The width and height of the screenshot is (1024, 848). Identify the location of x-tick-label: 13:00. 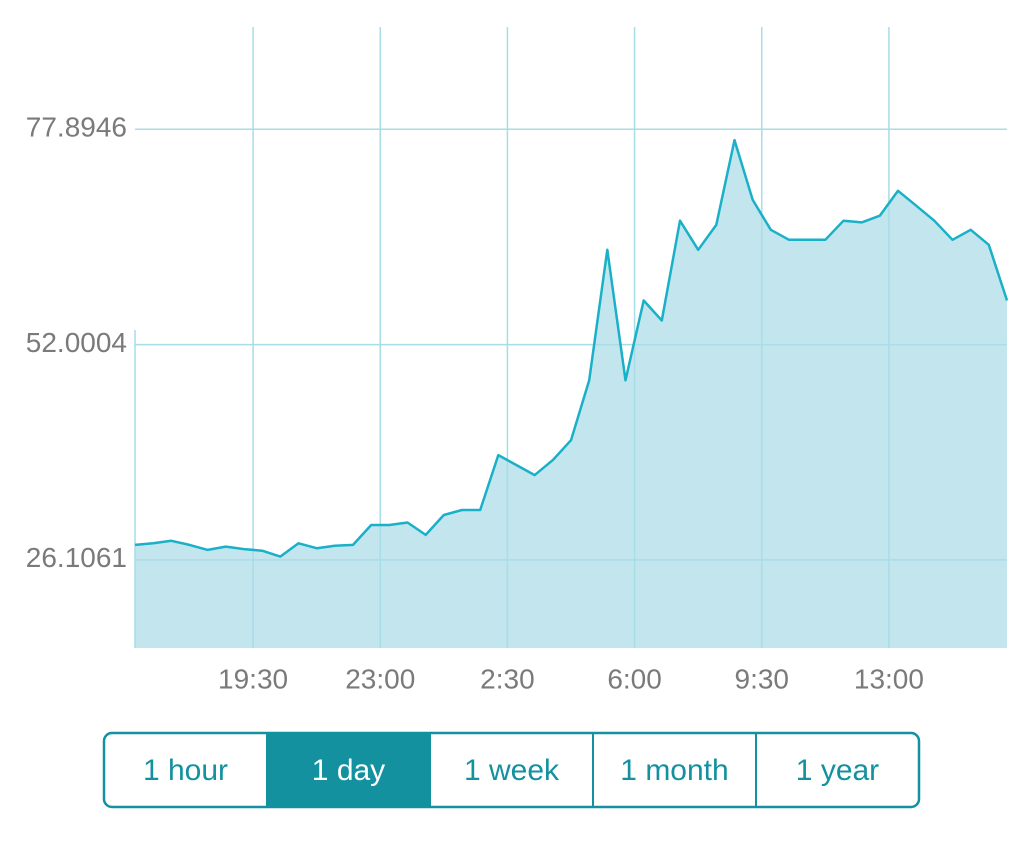
(889, 678).